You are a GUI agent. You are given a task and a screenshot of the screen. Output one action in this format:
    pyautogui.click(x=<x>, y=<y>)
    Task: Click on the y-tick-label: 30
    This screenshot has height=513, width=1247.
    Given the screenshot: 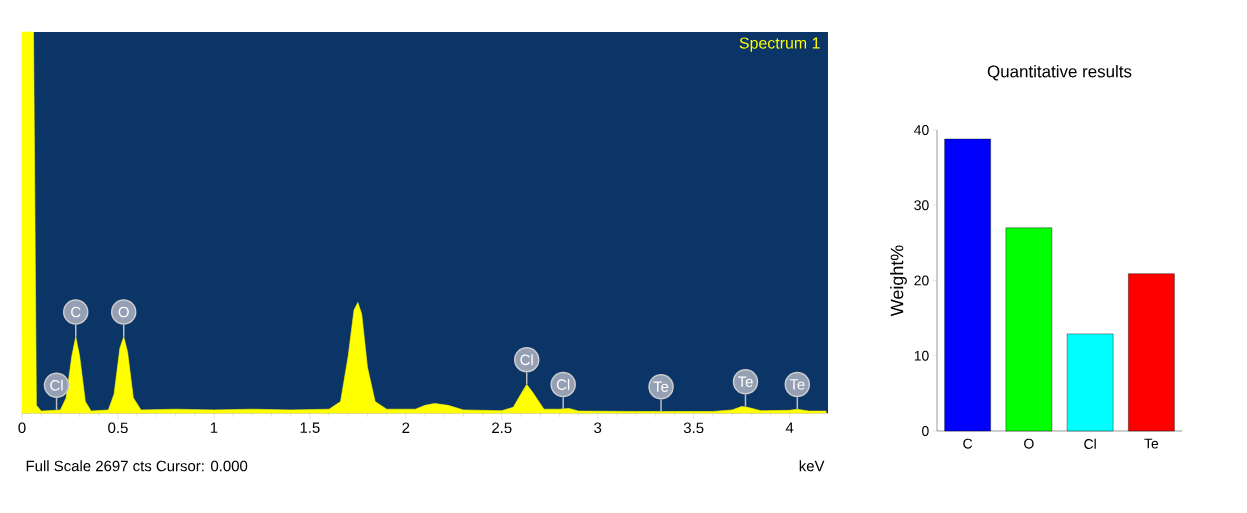 What is the action you would take?
    pyautogui.click(x=921, y=205)
    